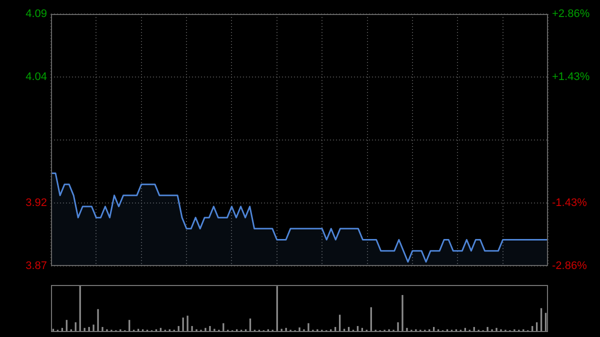 This screenshot has height=337, width=600. What do you see at coordinates (570, 266) in the screenshot?
I see `y2-tick-label: -2.86%` at bounding box center [570, 266].